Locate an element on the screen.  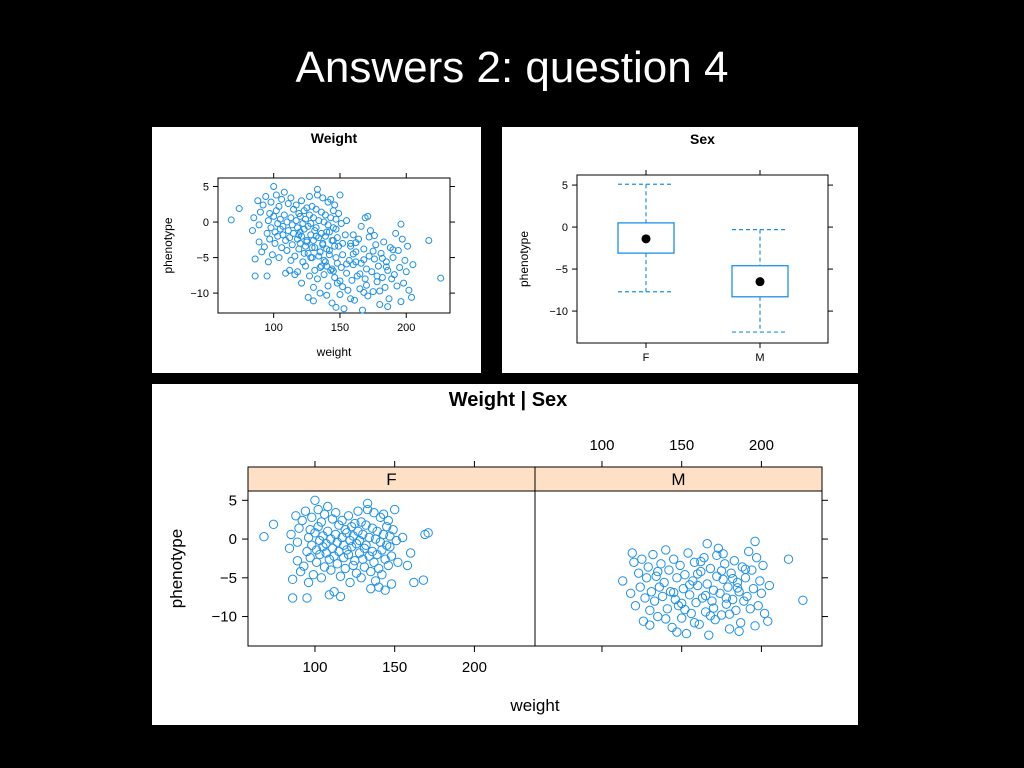
y-axis-label: phenotype is located at coordinates (524, 259).